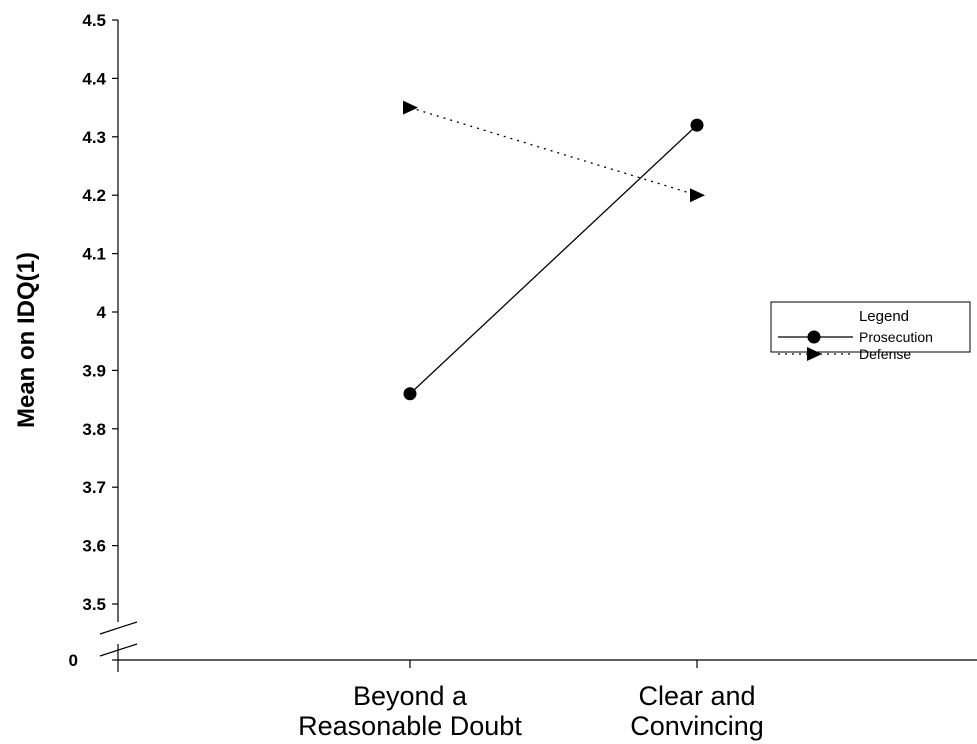  I want to click on y-tick-label-zero: 0, so click(73, 660).